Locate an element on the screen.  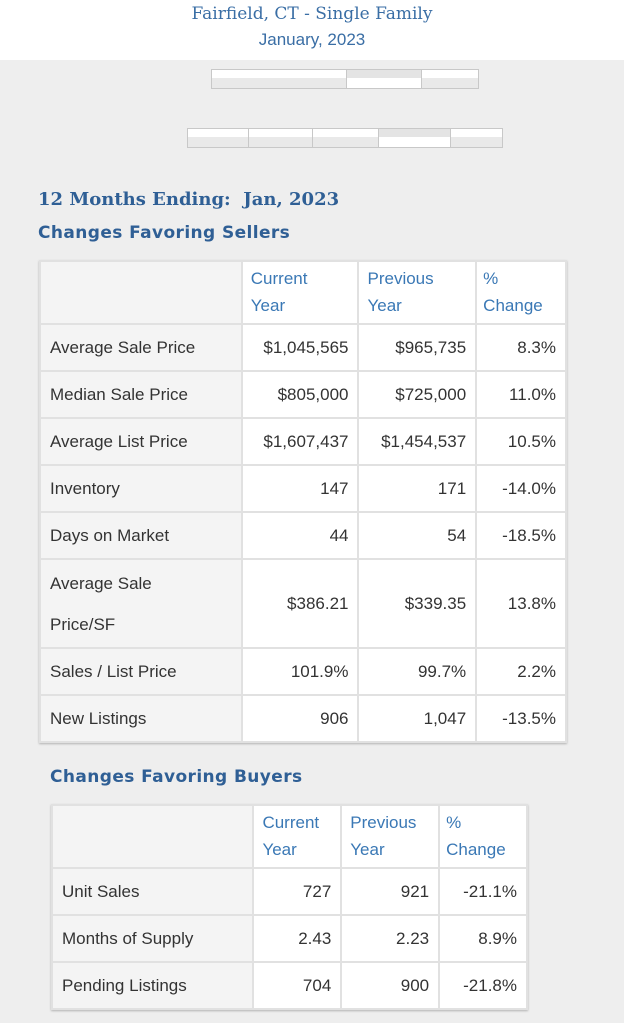
previous-year-value: $965,735 is located at coordinates (417, 347).